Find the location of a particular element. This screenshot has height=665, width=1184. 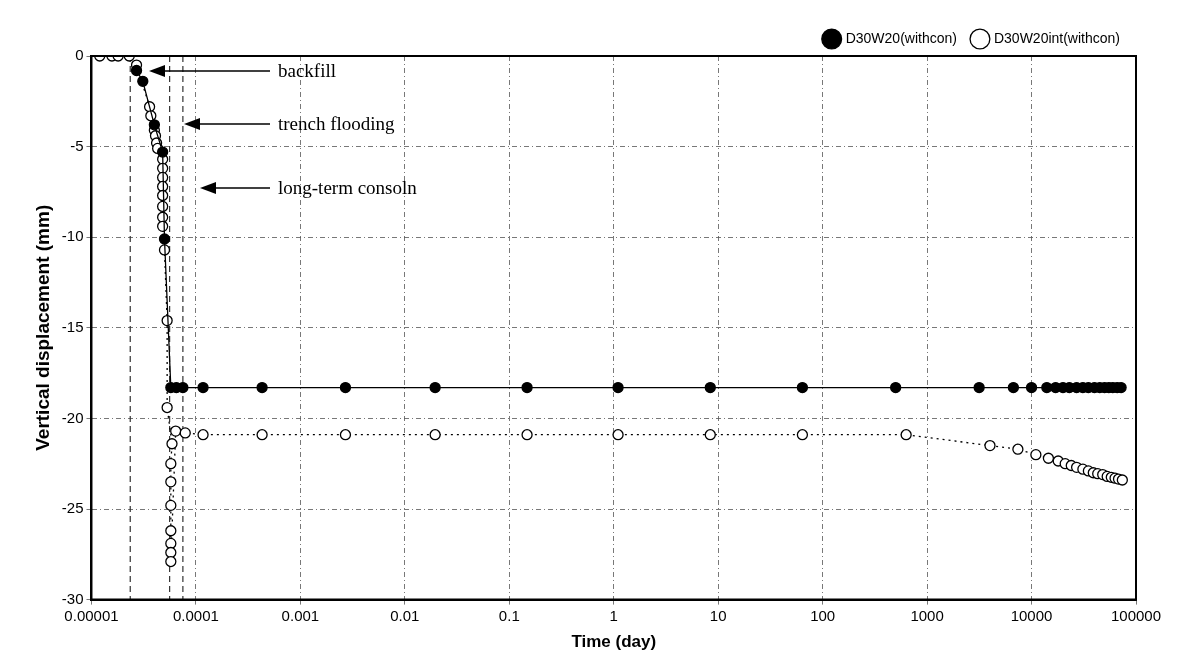

annotation: backfill is located at coordinates (307, 71).